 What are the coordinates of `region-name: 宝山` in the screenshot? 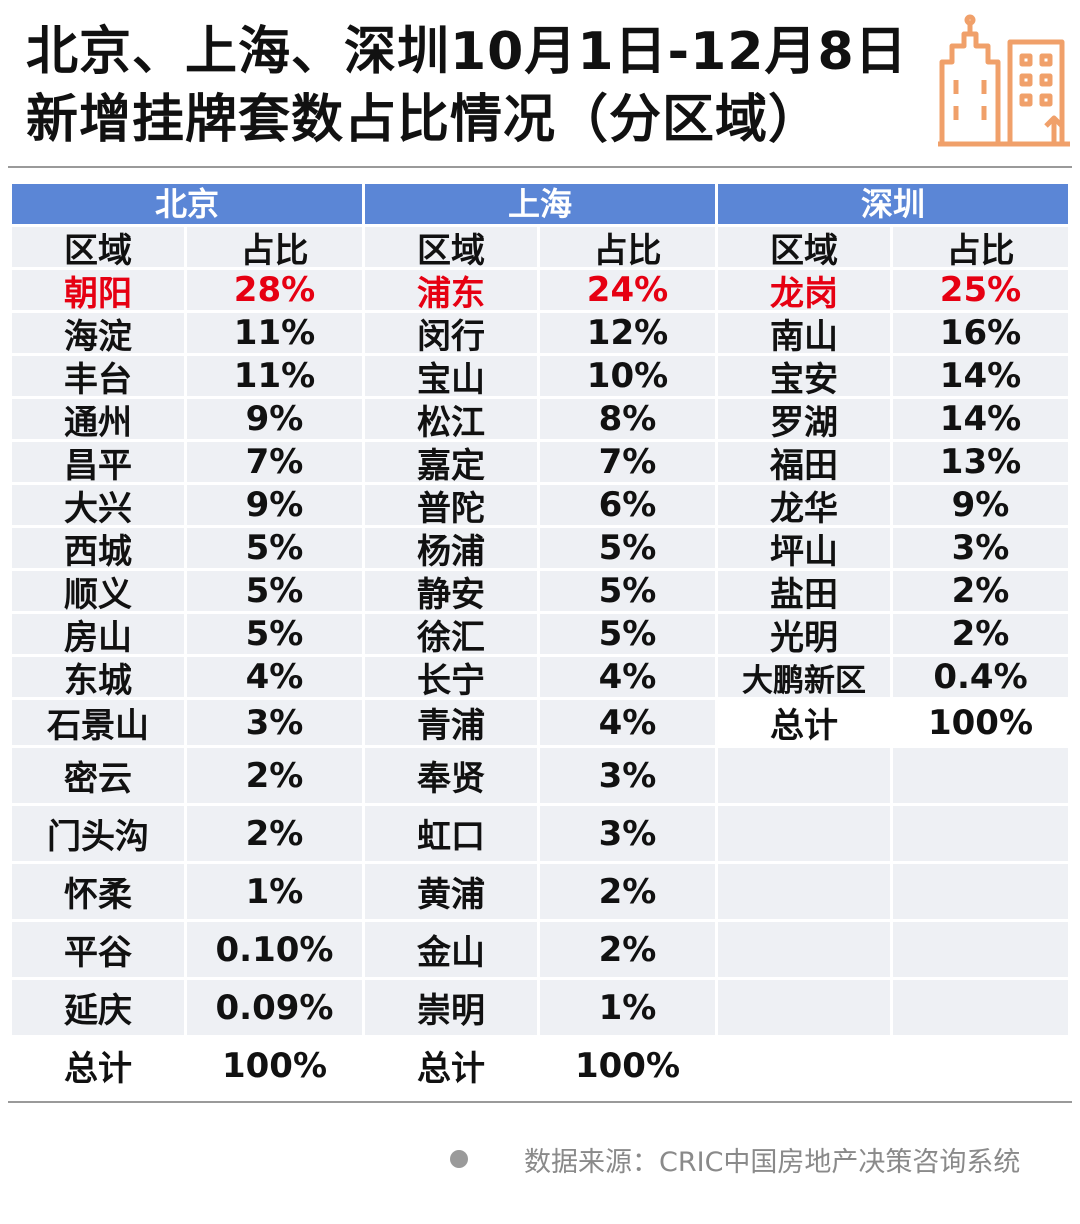 It's located at (451, 378).